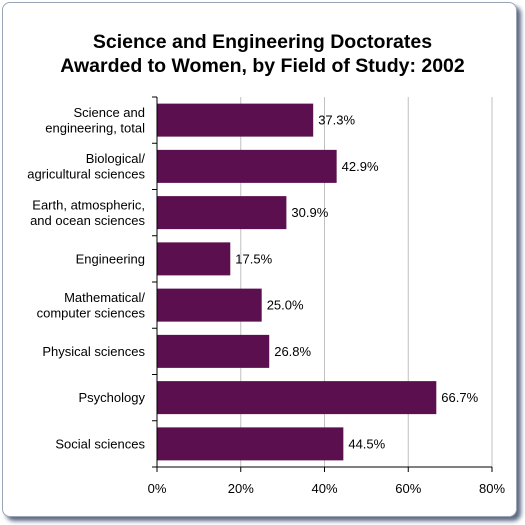 The width and height of the screenshot is (525, 525). I want to click on category-label-4-1: computer sciences, so click(91, 312).